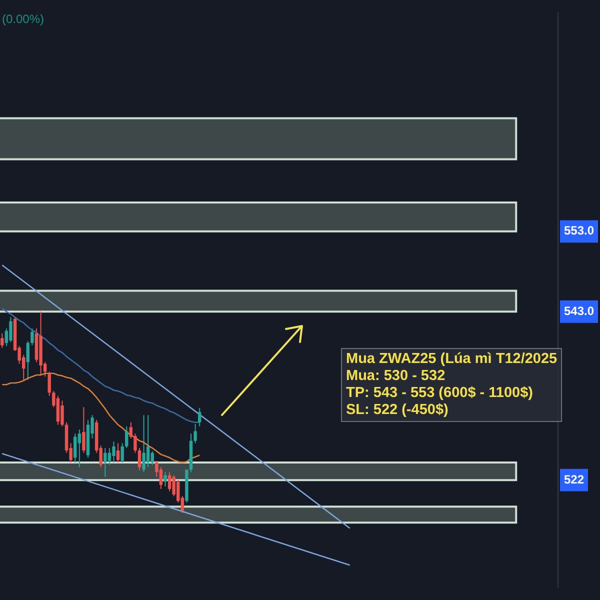 Image resolution: width=600 pixels, height=600 pixels. What do you see at coordinates (574, 479) in the screenshot?
I see `y-tick-label: 522` at bounding box center [574, 479].